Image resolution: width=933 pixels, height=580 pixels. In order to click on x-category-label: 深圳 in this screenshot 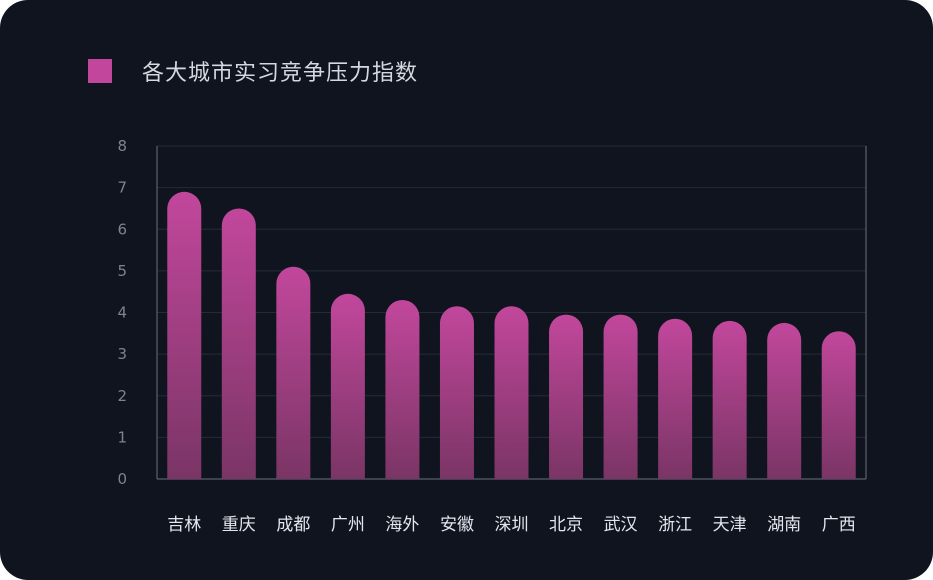, I will do `click(512, 525)`.